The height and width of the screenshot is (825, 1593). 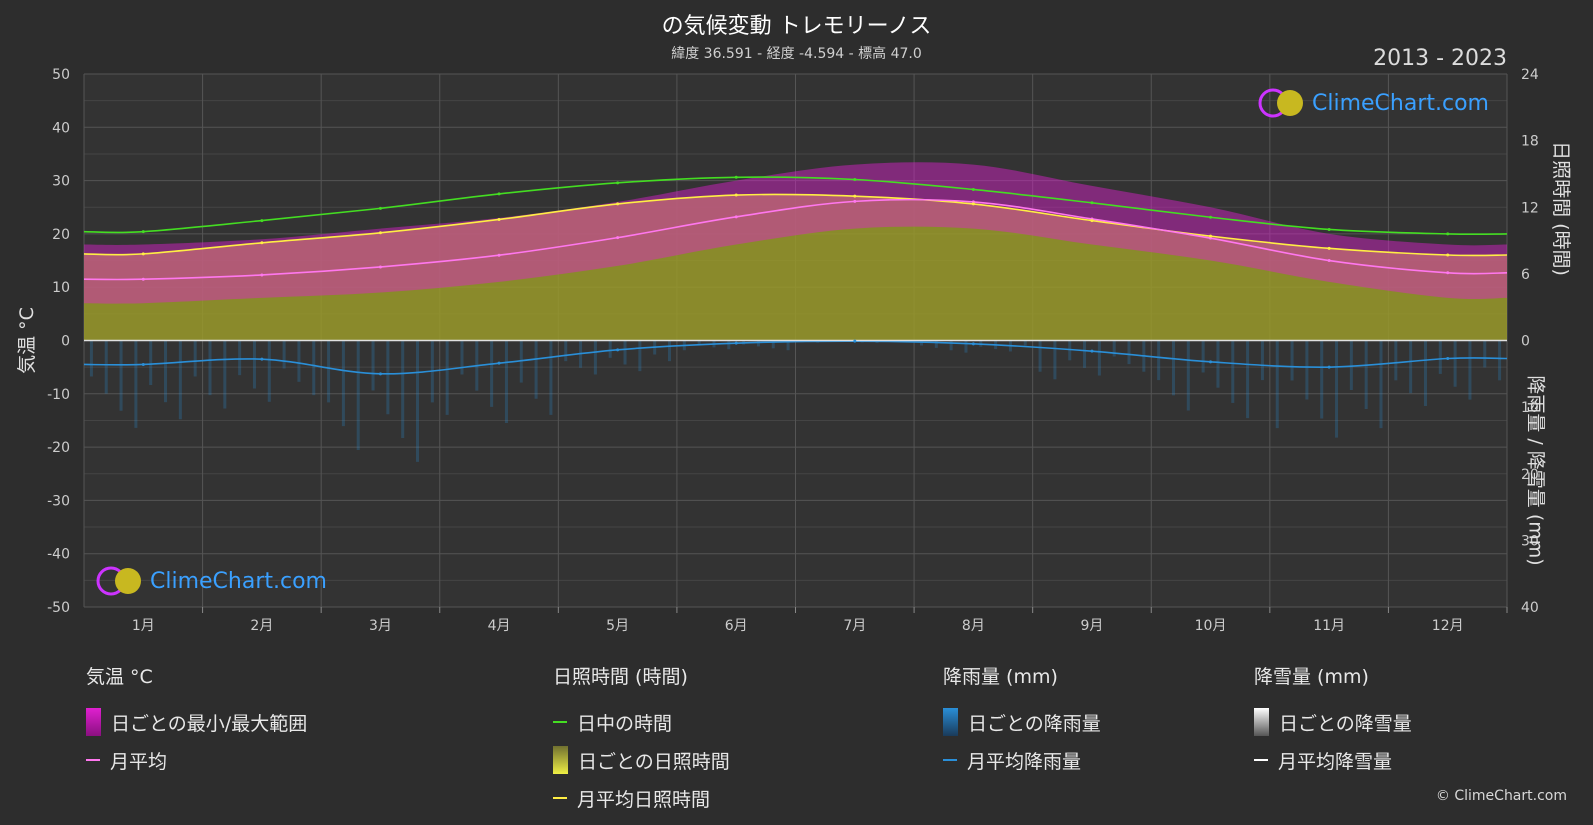 What do you see at coordinates (499, 626) in the screenshot?
I see `x-tick-label: 4月` at bounding box center [499, 626].